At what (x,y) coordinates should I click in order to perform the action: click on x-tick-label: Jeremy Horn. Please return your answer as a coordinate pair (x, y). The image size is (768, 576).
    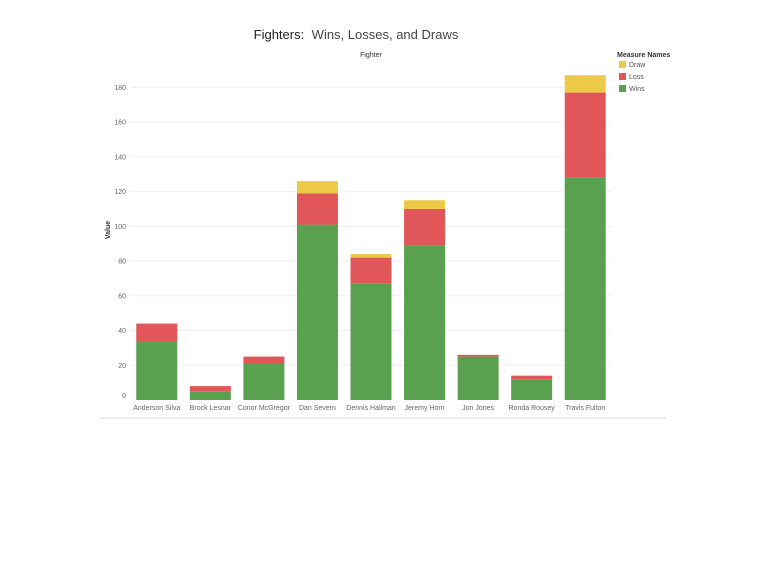
    Looking at the image, I should click on (425, 408).